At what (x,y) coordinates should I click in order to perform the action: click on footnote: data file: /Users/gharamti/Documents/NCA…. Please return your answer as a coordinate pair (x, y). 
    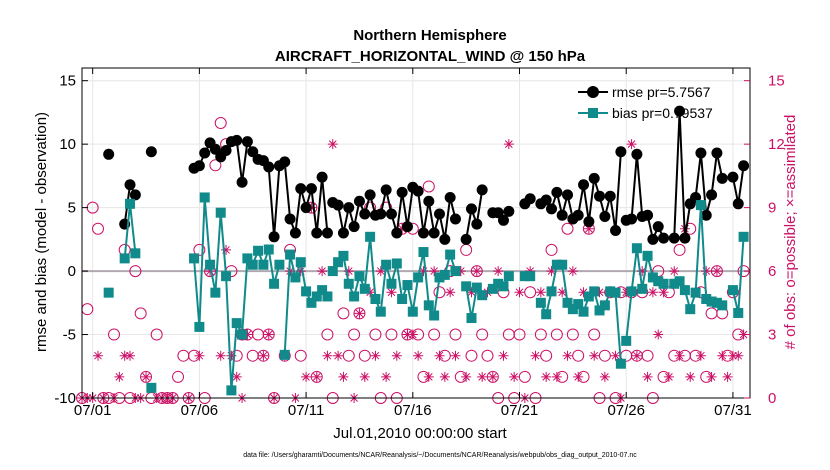
    Looking at the image, I should click on (440, 455).